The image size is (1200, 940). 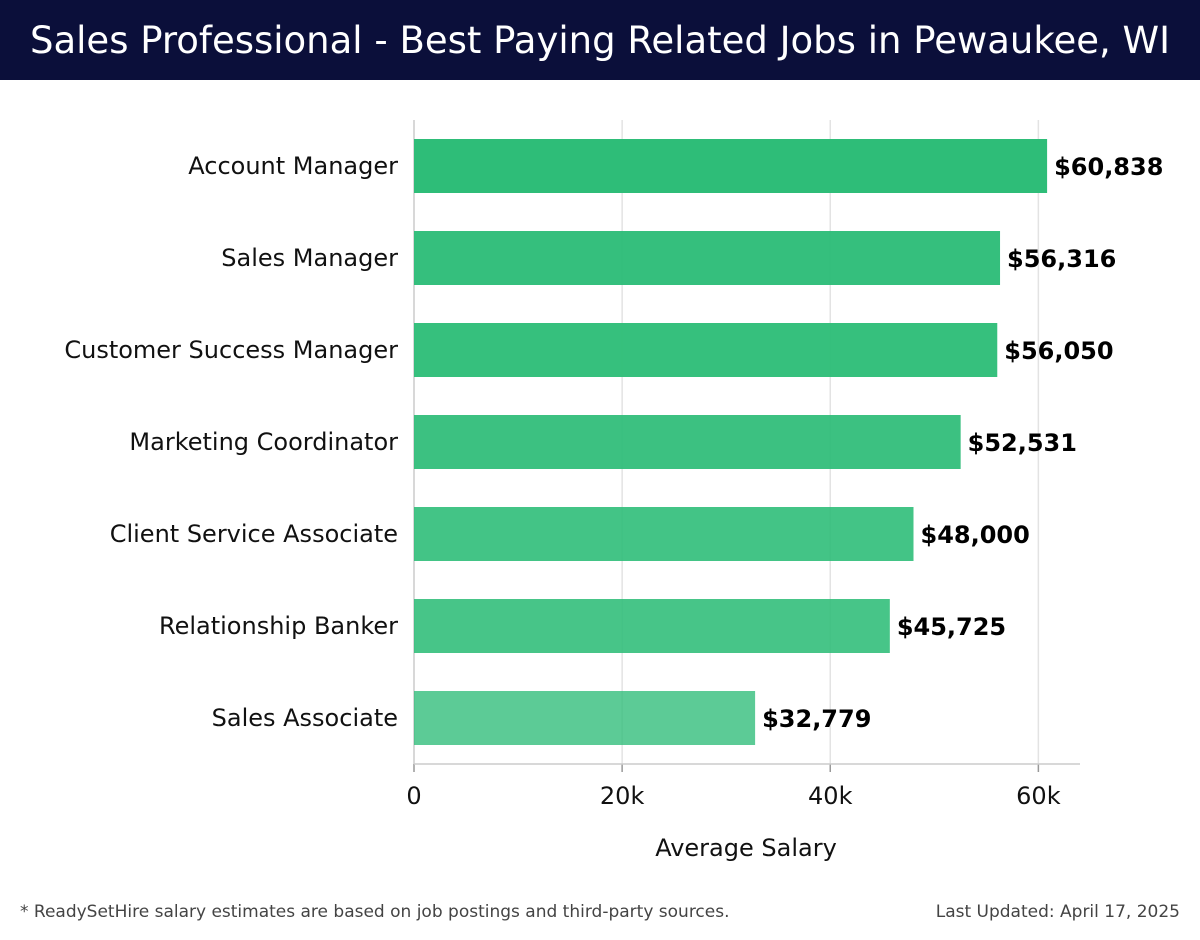 What do you see at coordinates (1038, 796) in the screenshot?
I see `x-tick-label: 60k` at bounding box center [1038, 796].